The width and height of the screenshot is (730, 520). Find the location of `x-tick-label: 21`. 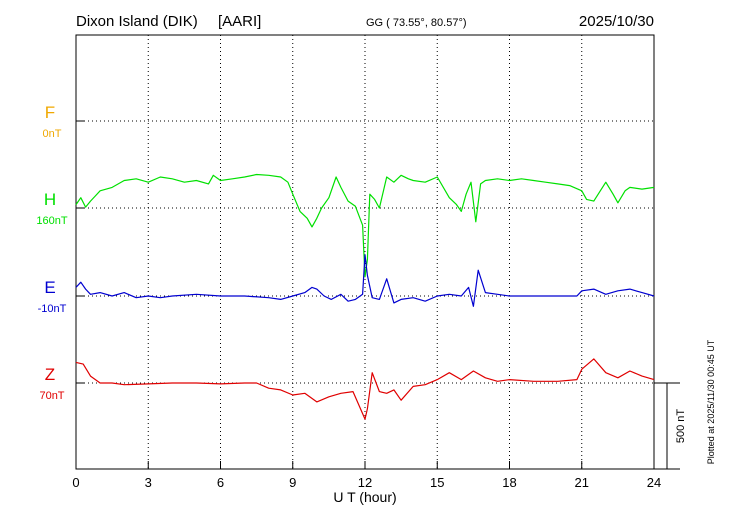

x-tick-label: 21 is located at coordinates (582, 482).